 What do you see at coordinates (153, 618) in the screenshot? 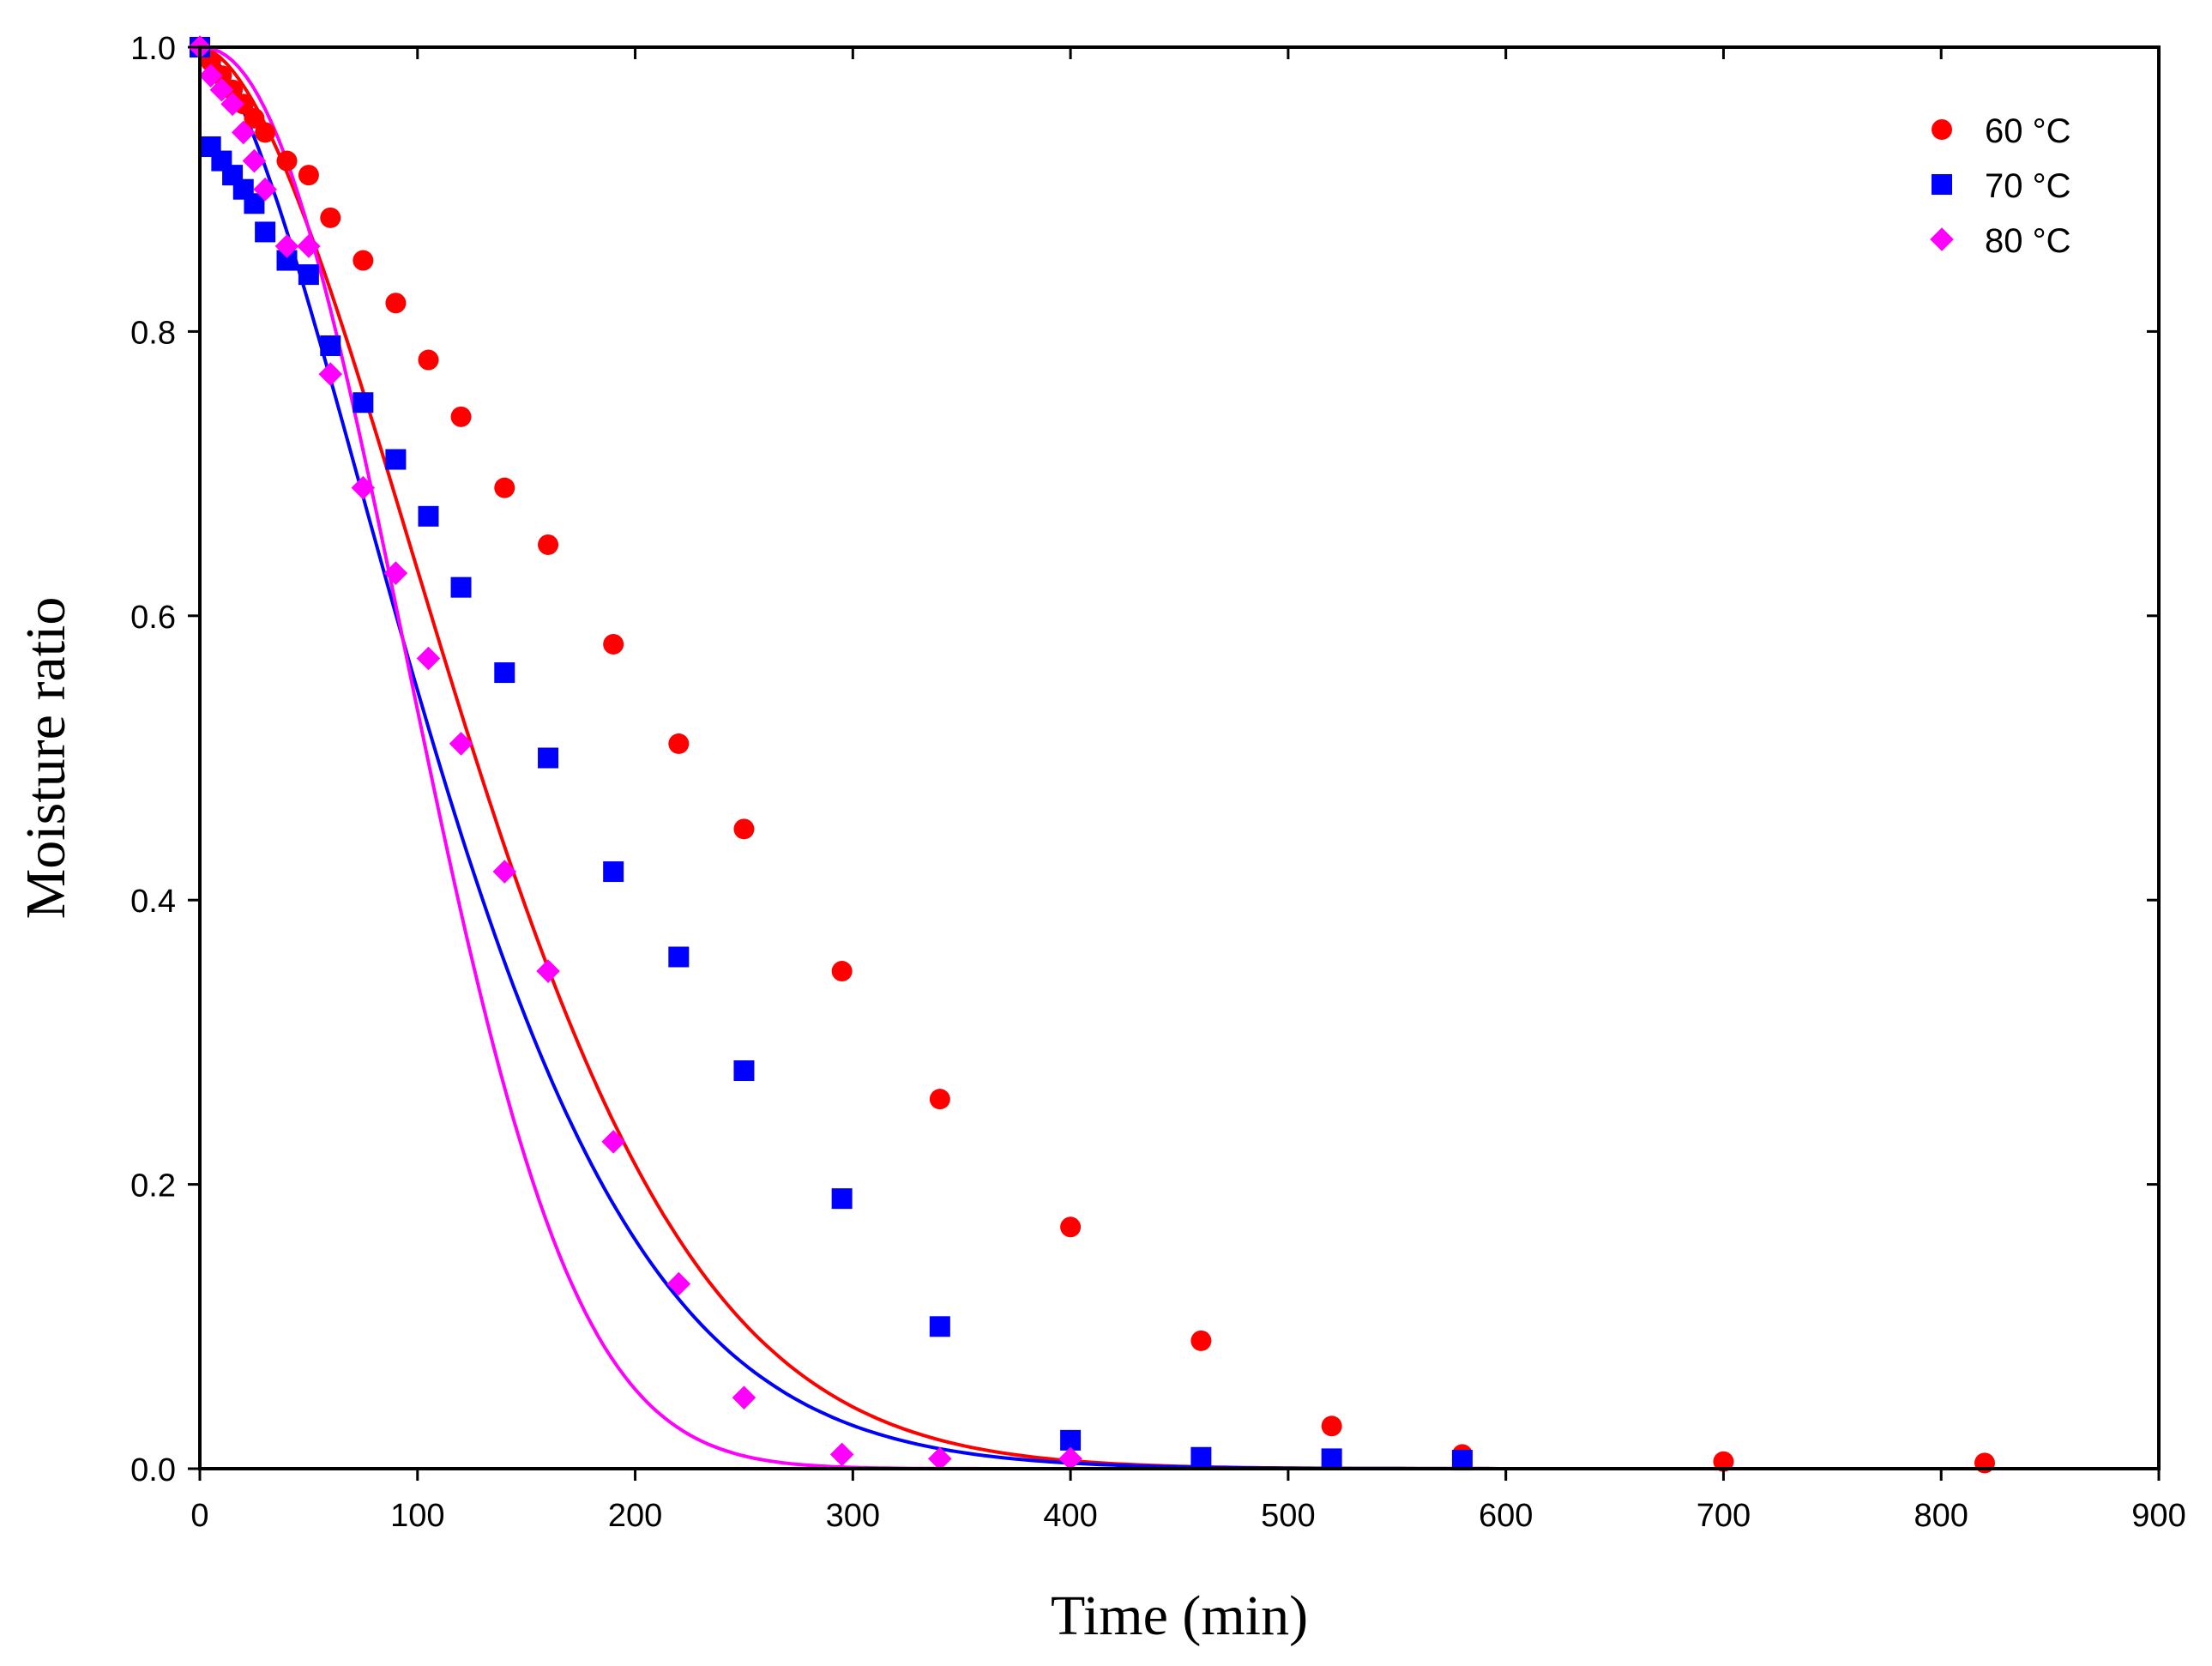
I see `y-tick-label: 0.6` at bounding box center [153, 618].